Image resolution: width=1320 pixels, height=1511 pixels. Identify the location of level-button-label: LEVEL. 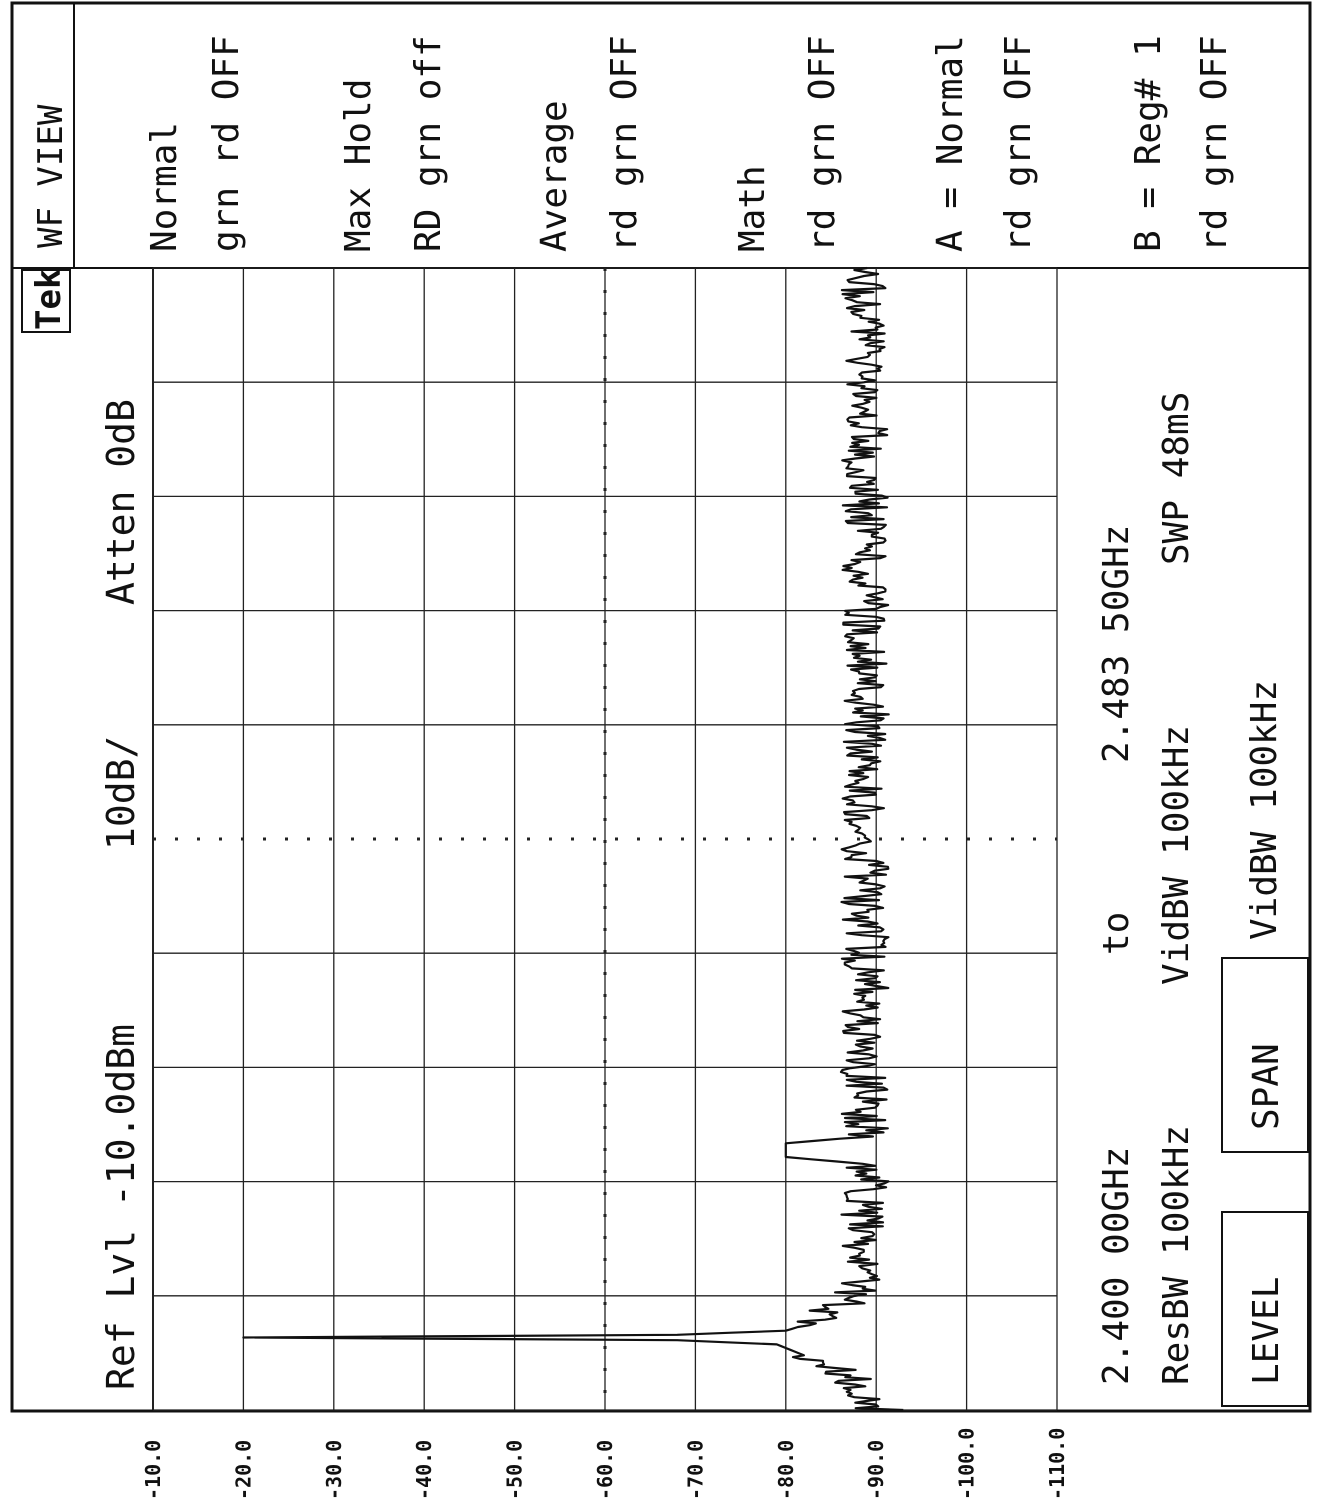
(1266, 1331).